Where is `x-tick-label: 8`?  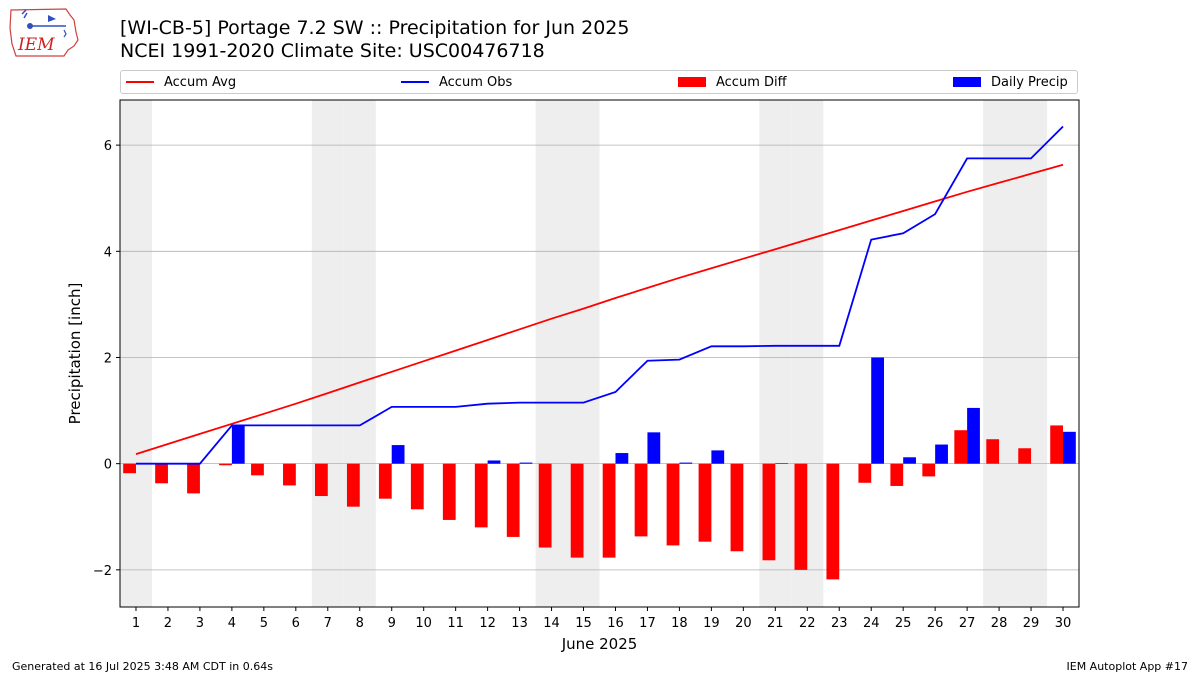
x-tick-label: 8 is located at coordinates (360, 623).